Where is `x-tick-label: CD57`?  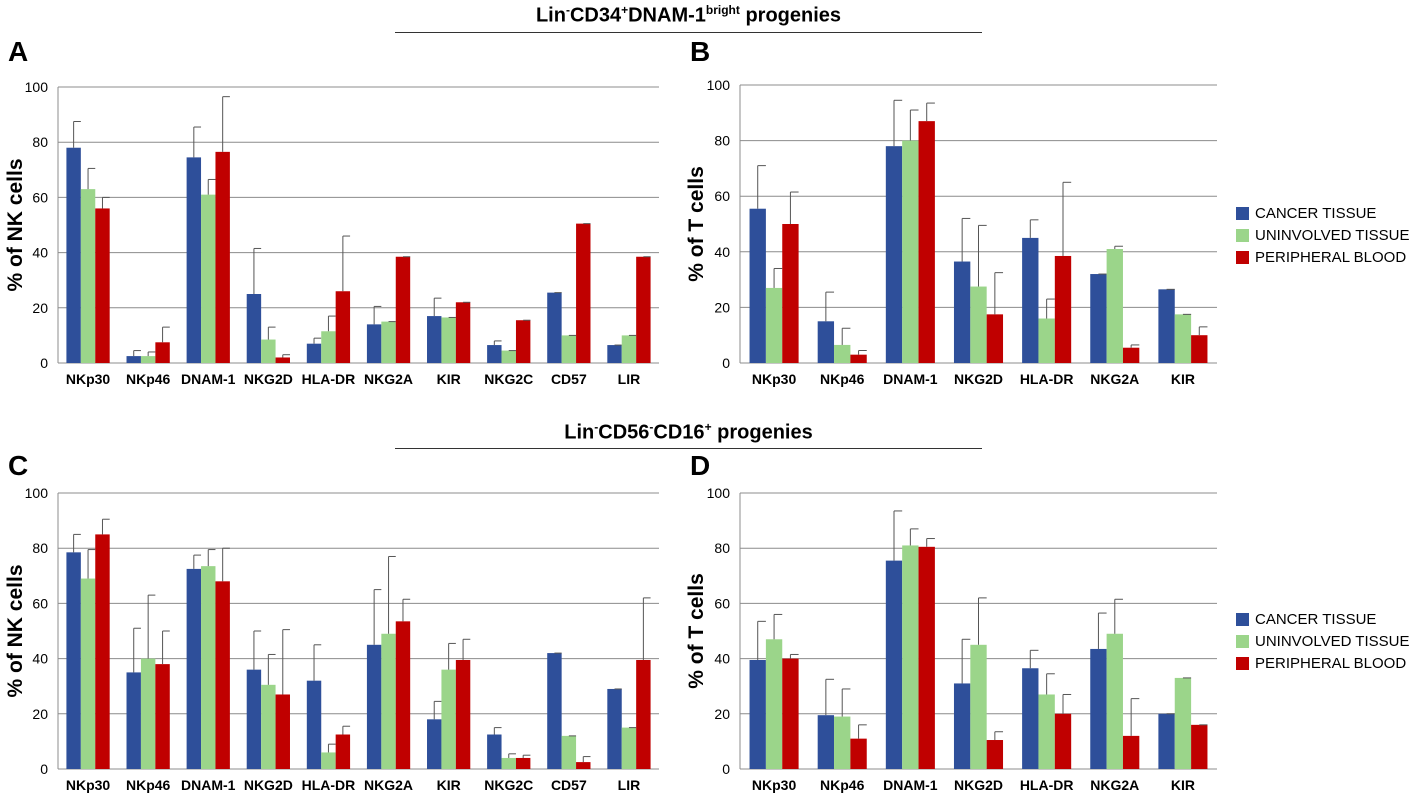 x-tick-label: CD57 is located at coordinates (569, 785).